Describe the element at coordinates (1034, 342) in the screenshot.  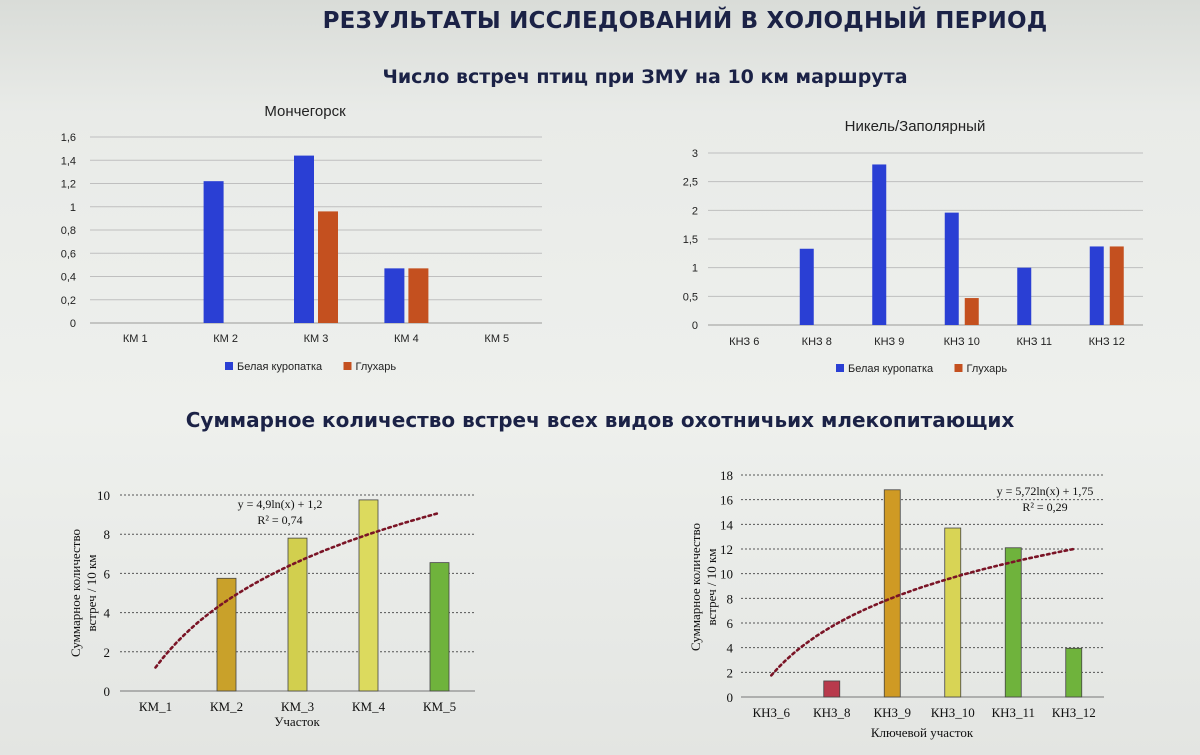
I see `x-tick-label: КНЗ 11` at that location.